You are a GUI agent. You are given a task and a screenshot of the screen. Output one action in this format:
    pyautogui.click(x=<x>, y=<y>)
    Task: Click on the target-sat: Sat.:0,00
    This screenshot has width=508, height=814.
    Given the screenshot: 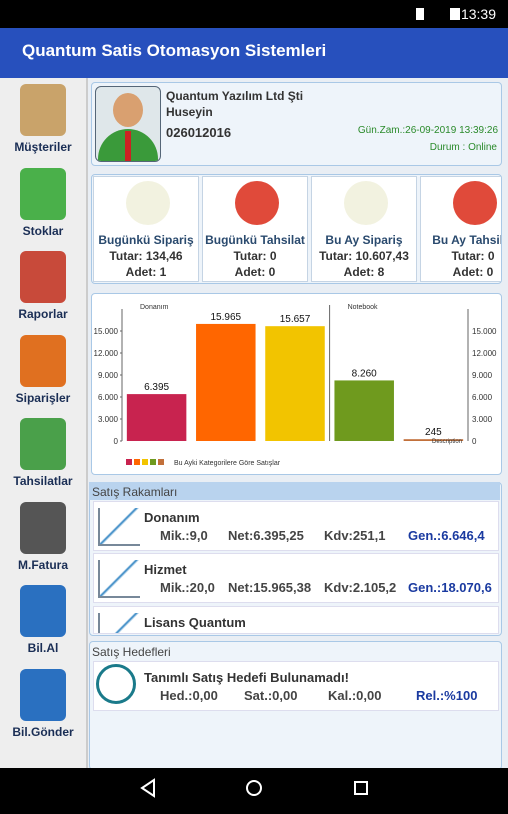 What is the action you would take?
    pyautogui.click(x=271, y=695)
    